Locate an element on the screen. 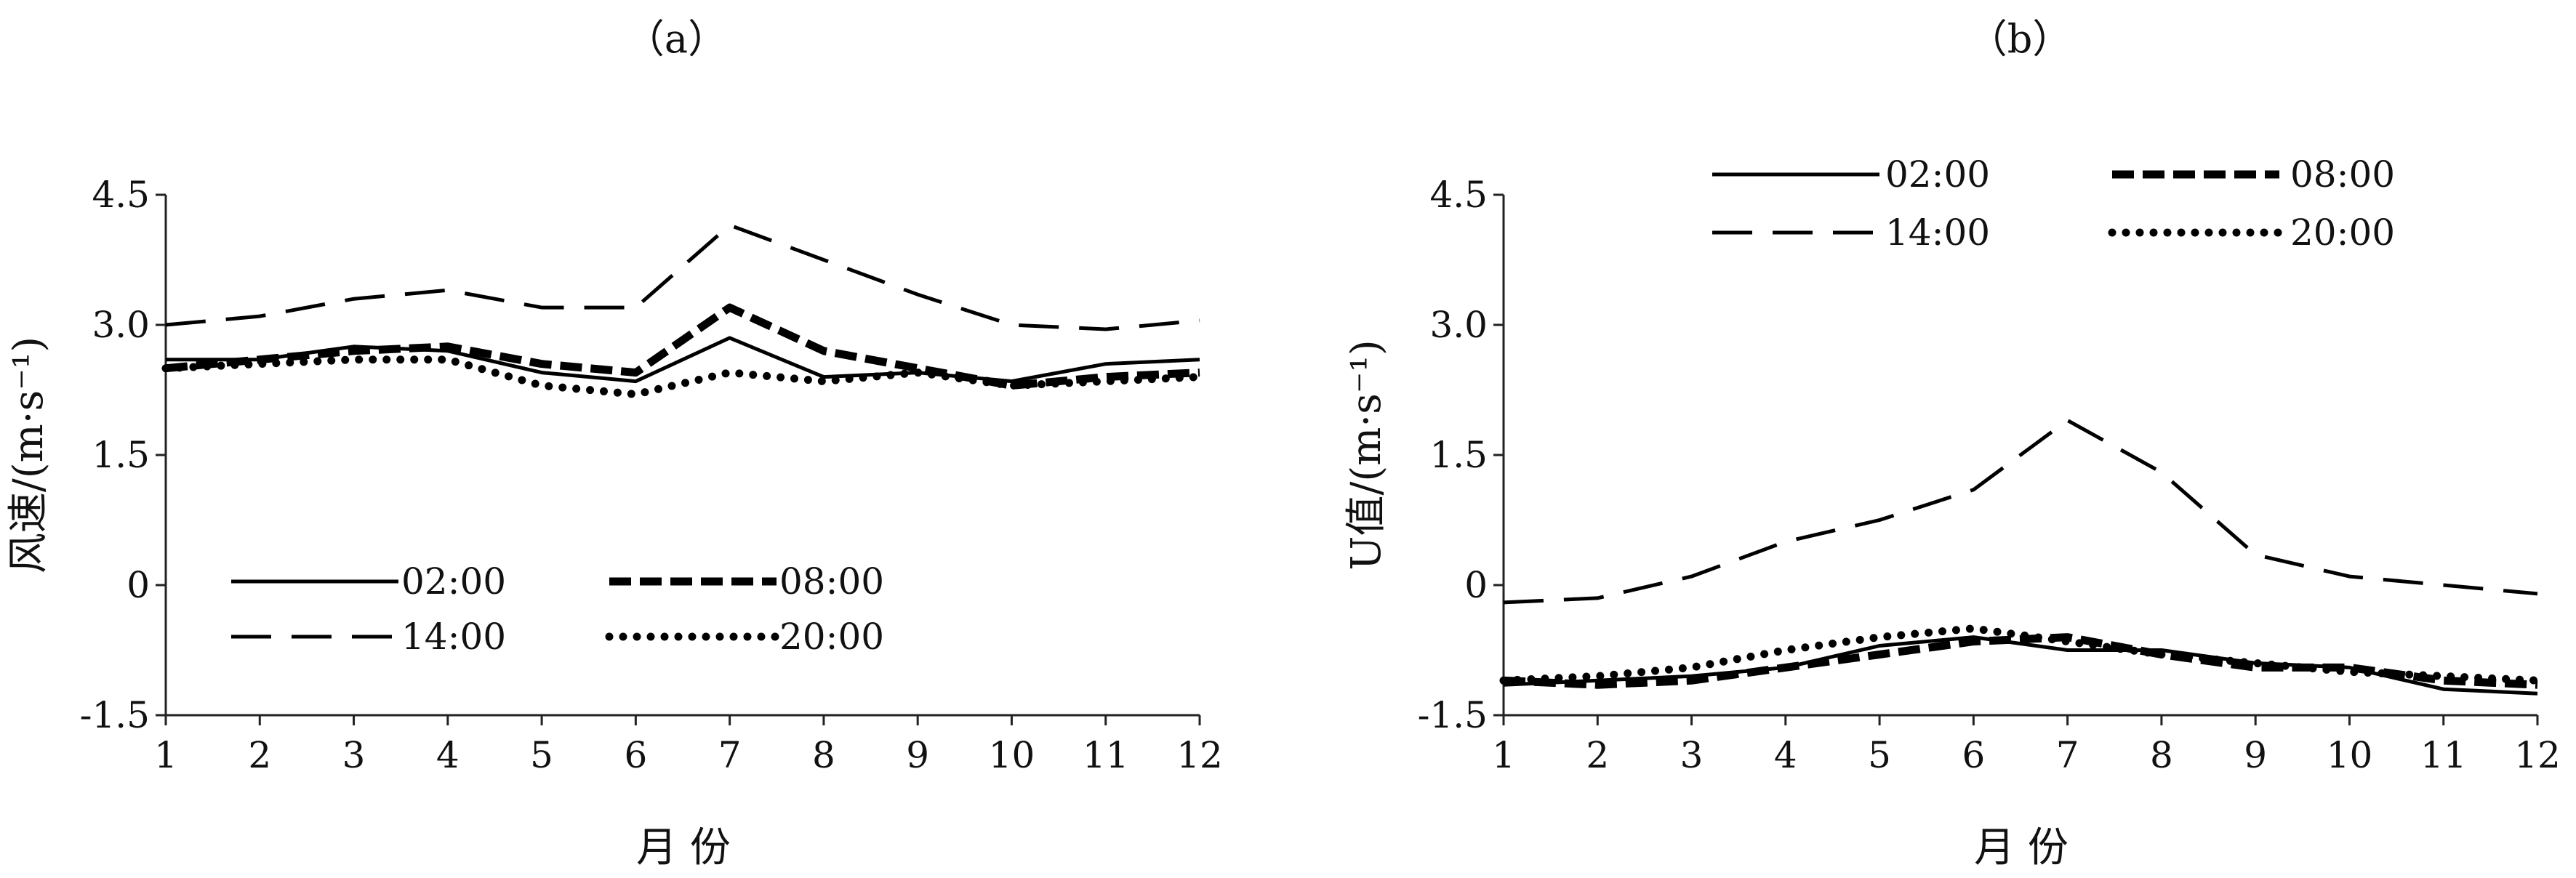 Image resolution: width=2576 pixels, height=878 pixels. y-axis-title: U值/(m·s⁻¹) is located at coordinates (1366, 454).